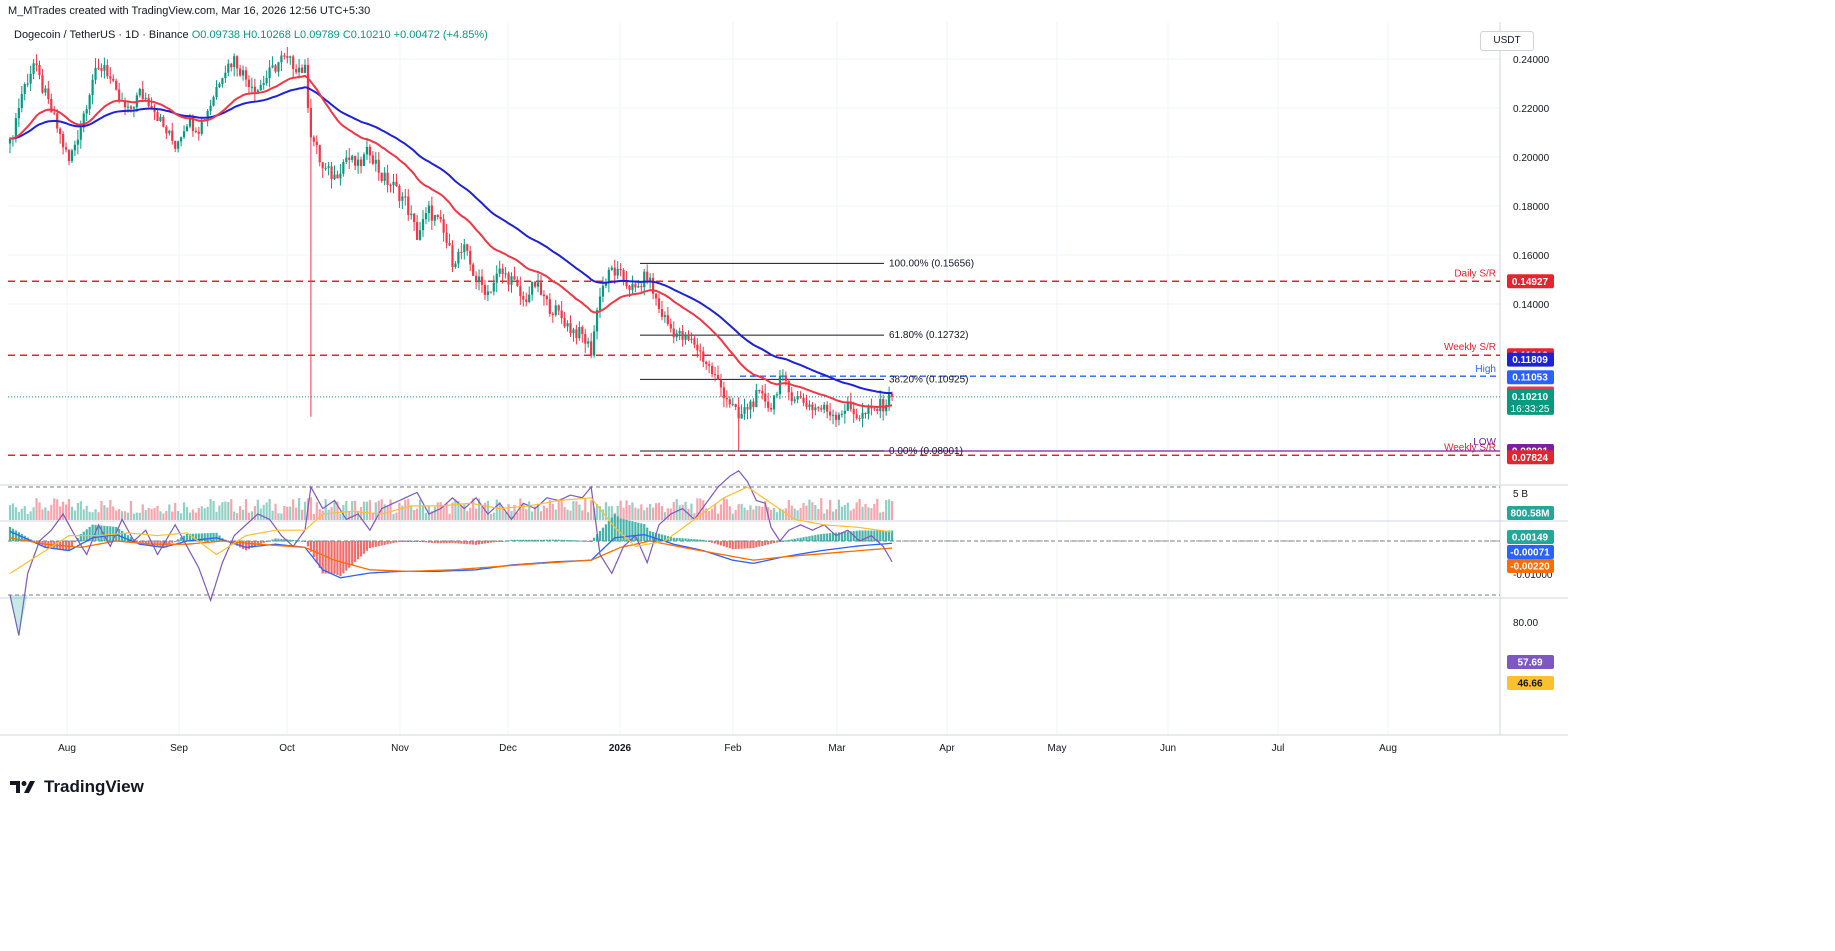 This screenshot has height=951, width=1835. What do you see at coordinates (947, 748) in the screenshot?
I see `x-tick-label: Apr` at bounding box center [947, 748].